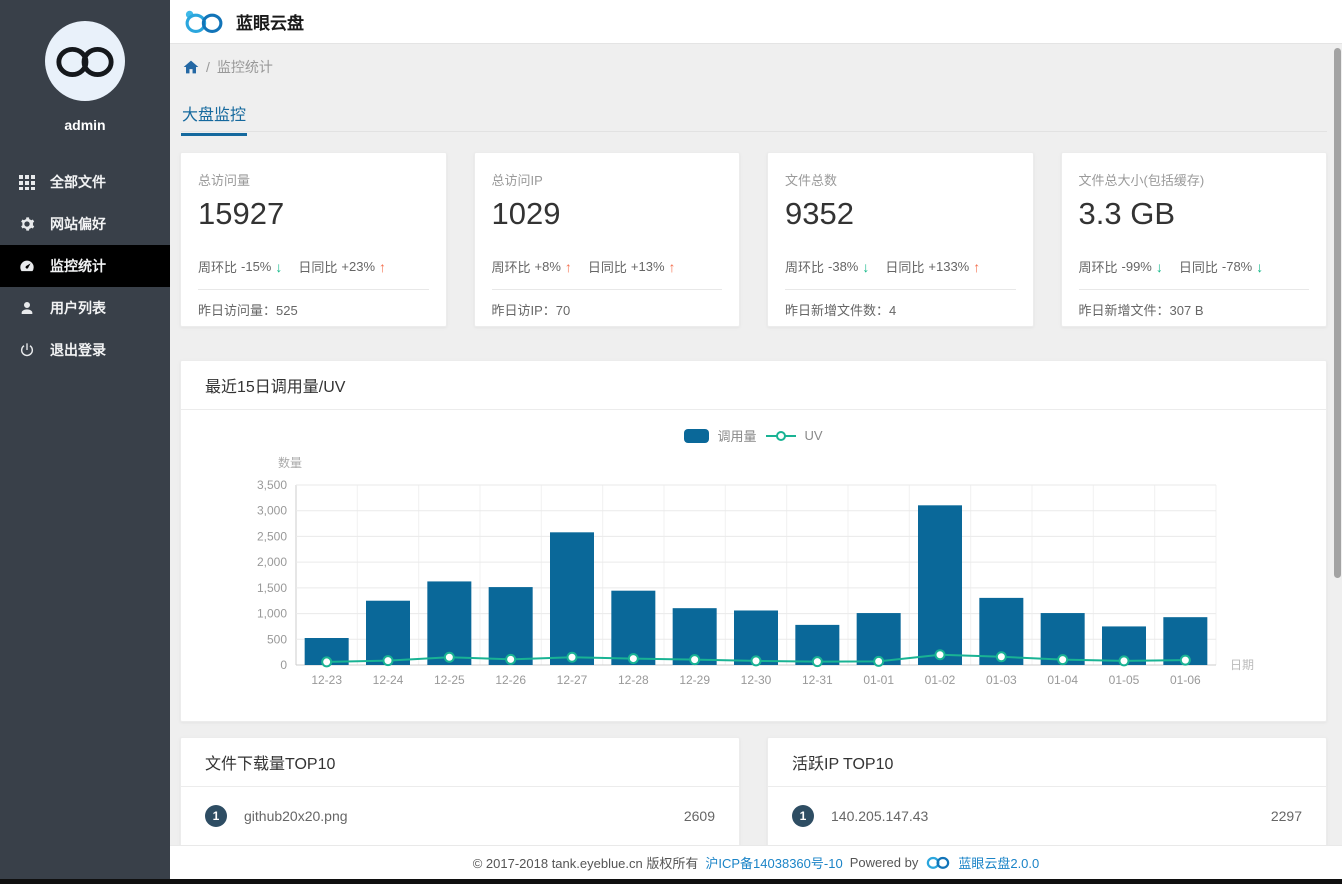  What do you see at coordinates (893, 310) in the screenshot?
I see `stat-footer-value: 4` at bounding box center [893, 310].